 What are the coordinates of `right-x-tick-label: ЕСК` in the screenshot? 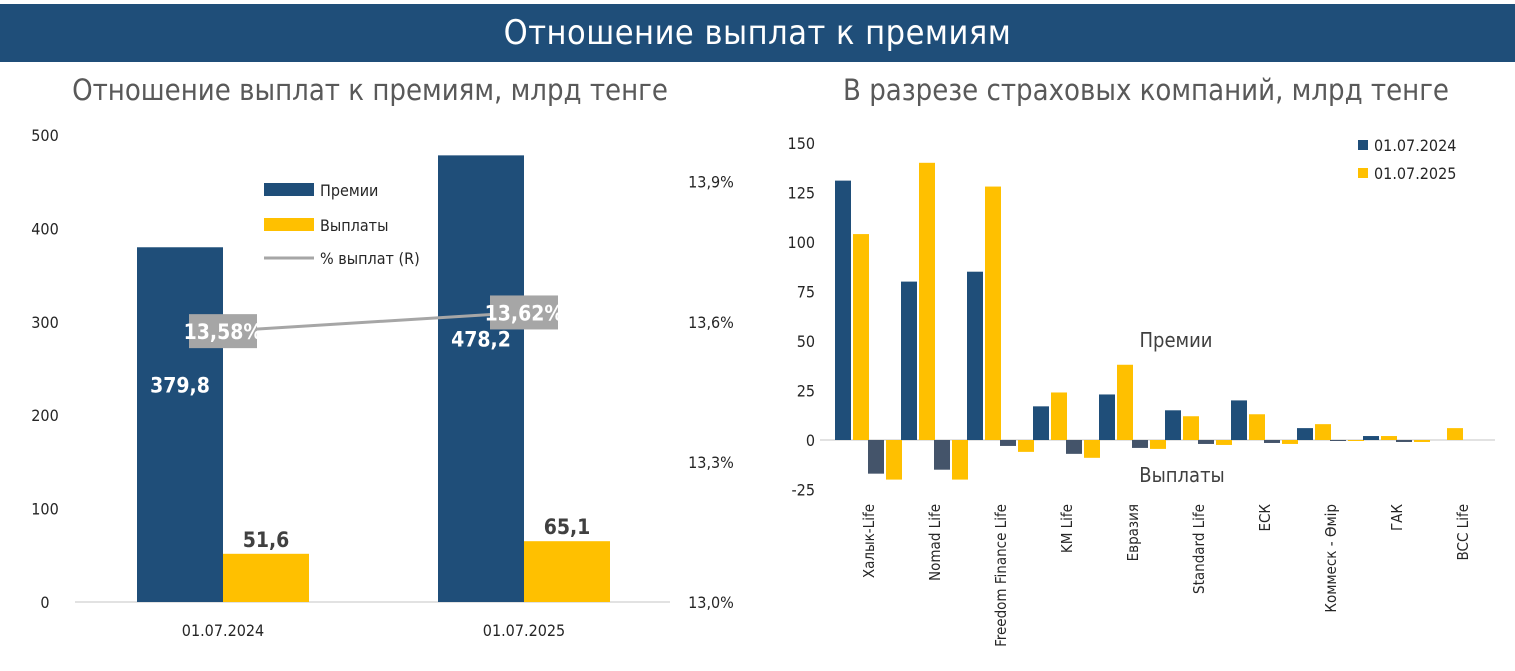 It's located at (1265, 518).